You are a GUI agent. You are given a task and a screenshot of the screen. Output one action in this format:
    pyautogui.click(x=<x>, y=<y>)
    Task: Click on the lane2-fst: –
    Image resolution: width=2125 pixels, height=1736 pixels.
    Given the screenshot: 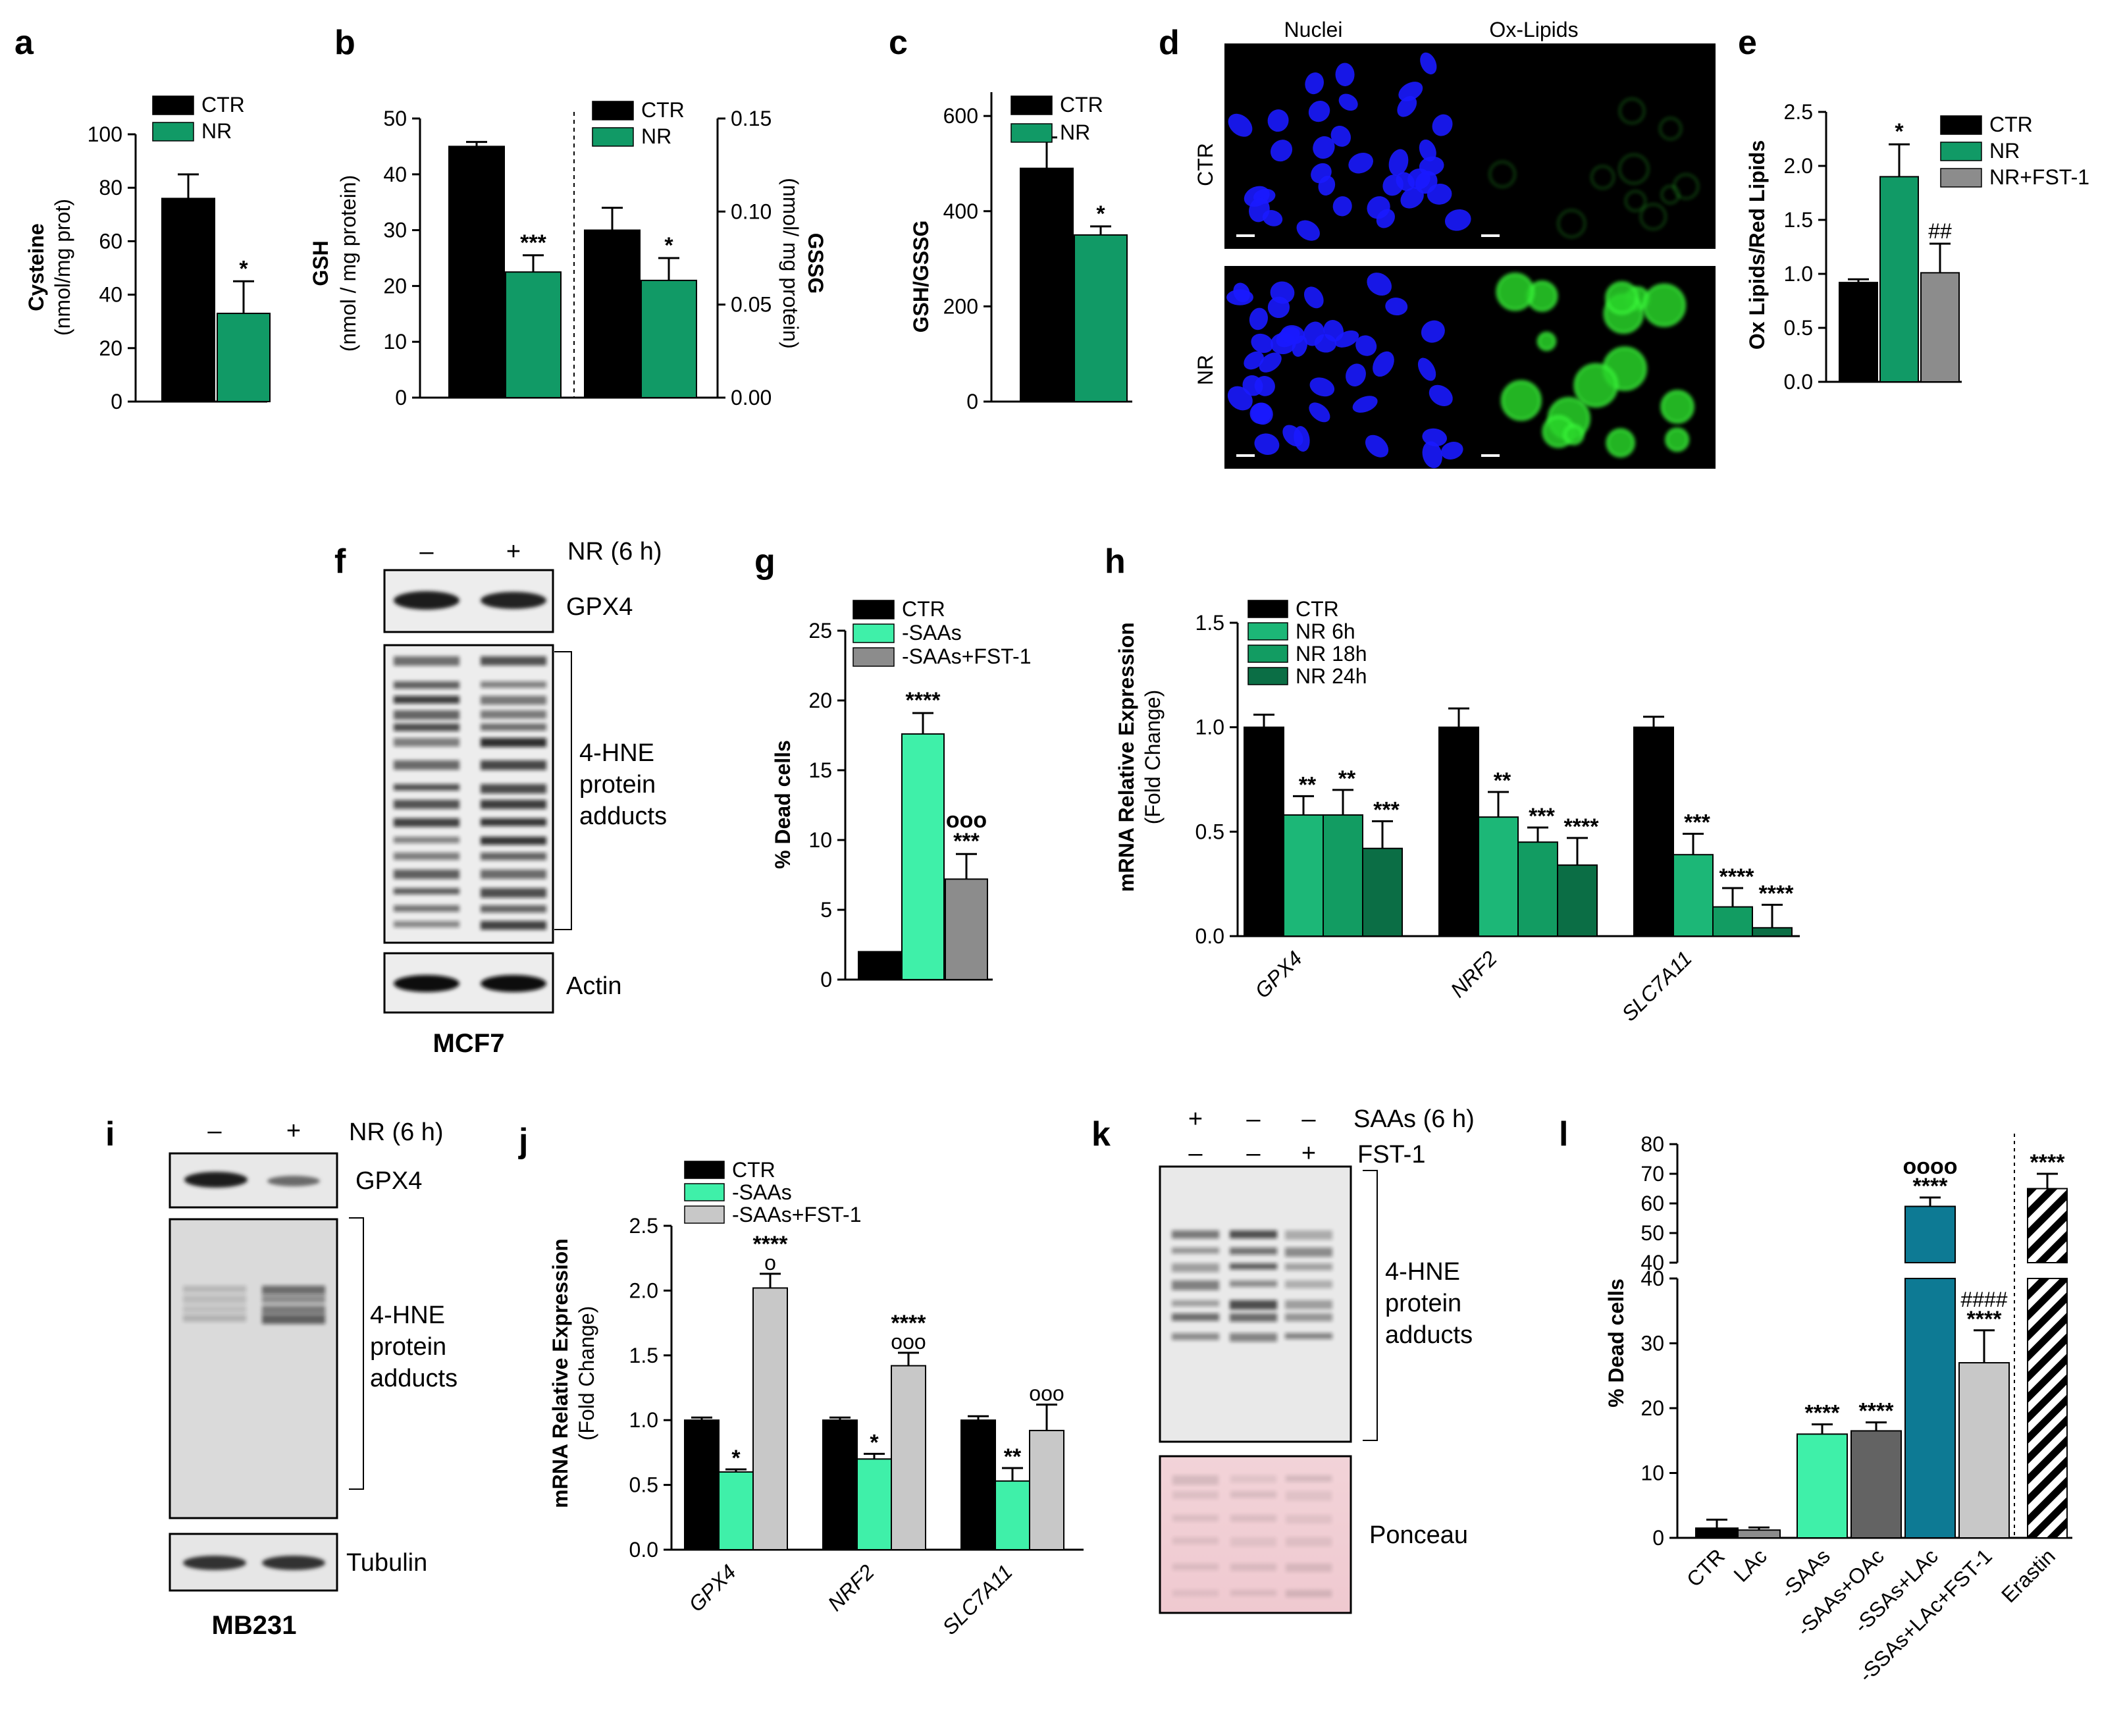 What is the action you would take?
    pyautogui.click(x=1253, y=1153)
    